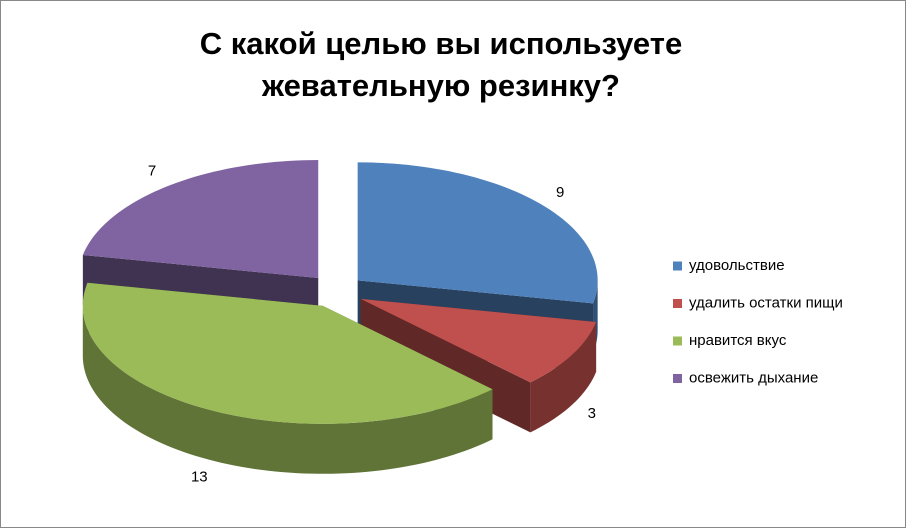  Describe the element at coordinates (753, 377) in the screenshot. I see `legend-label: освежить дыхание` at that location.